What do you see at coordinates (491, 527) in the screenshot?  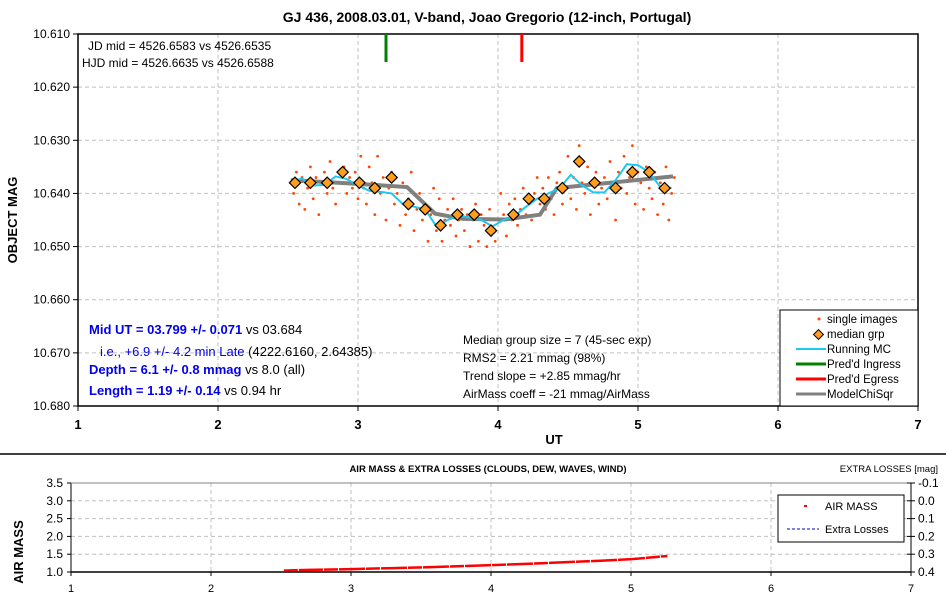 I see `airmass-chart-grid` at bounding box center [491, 527].